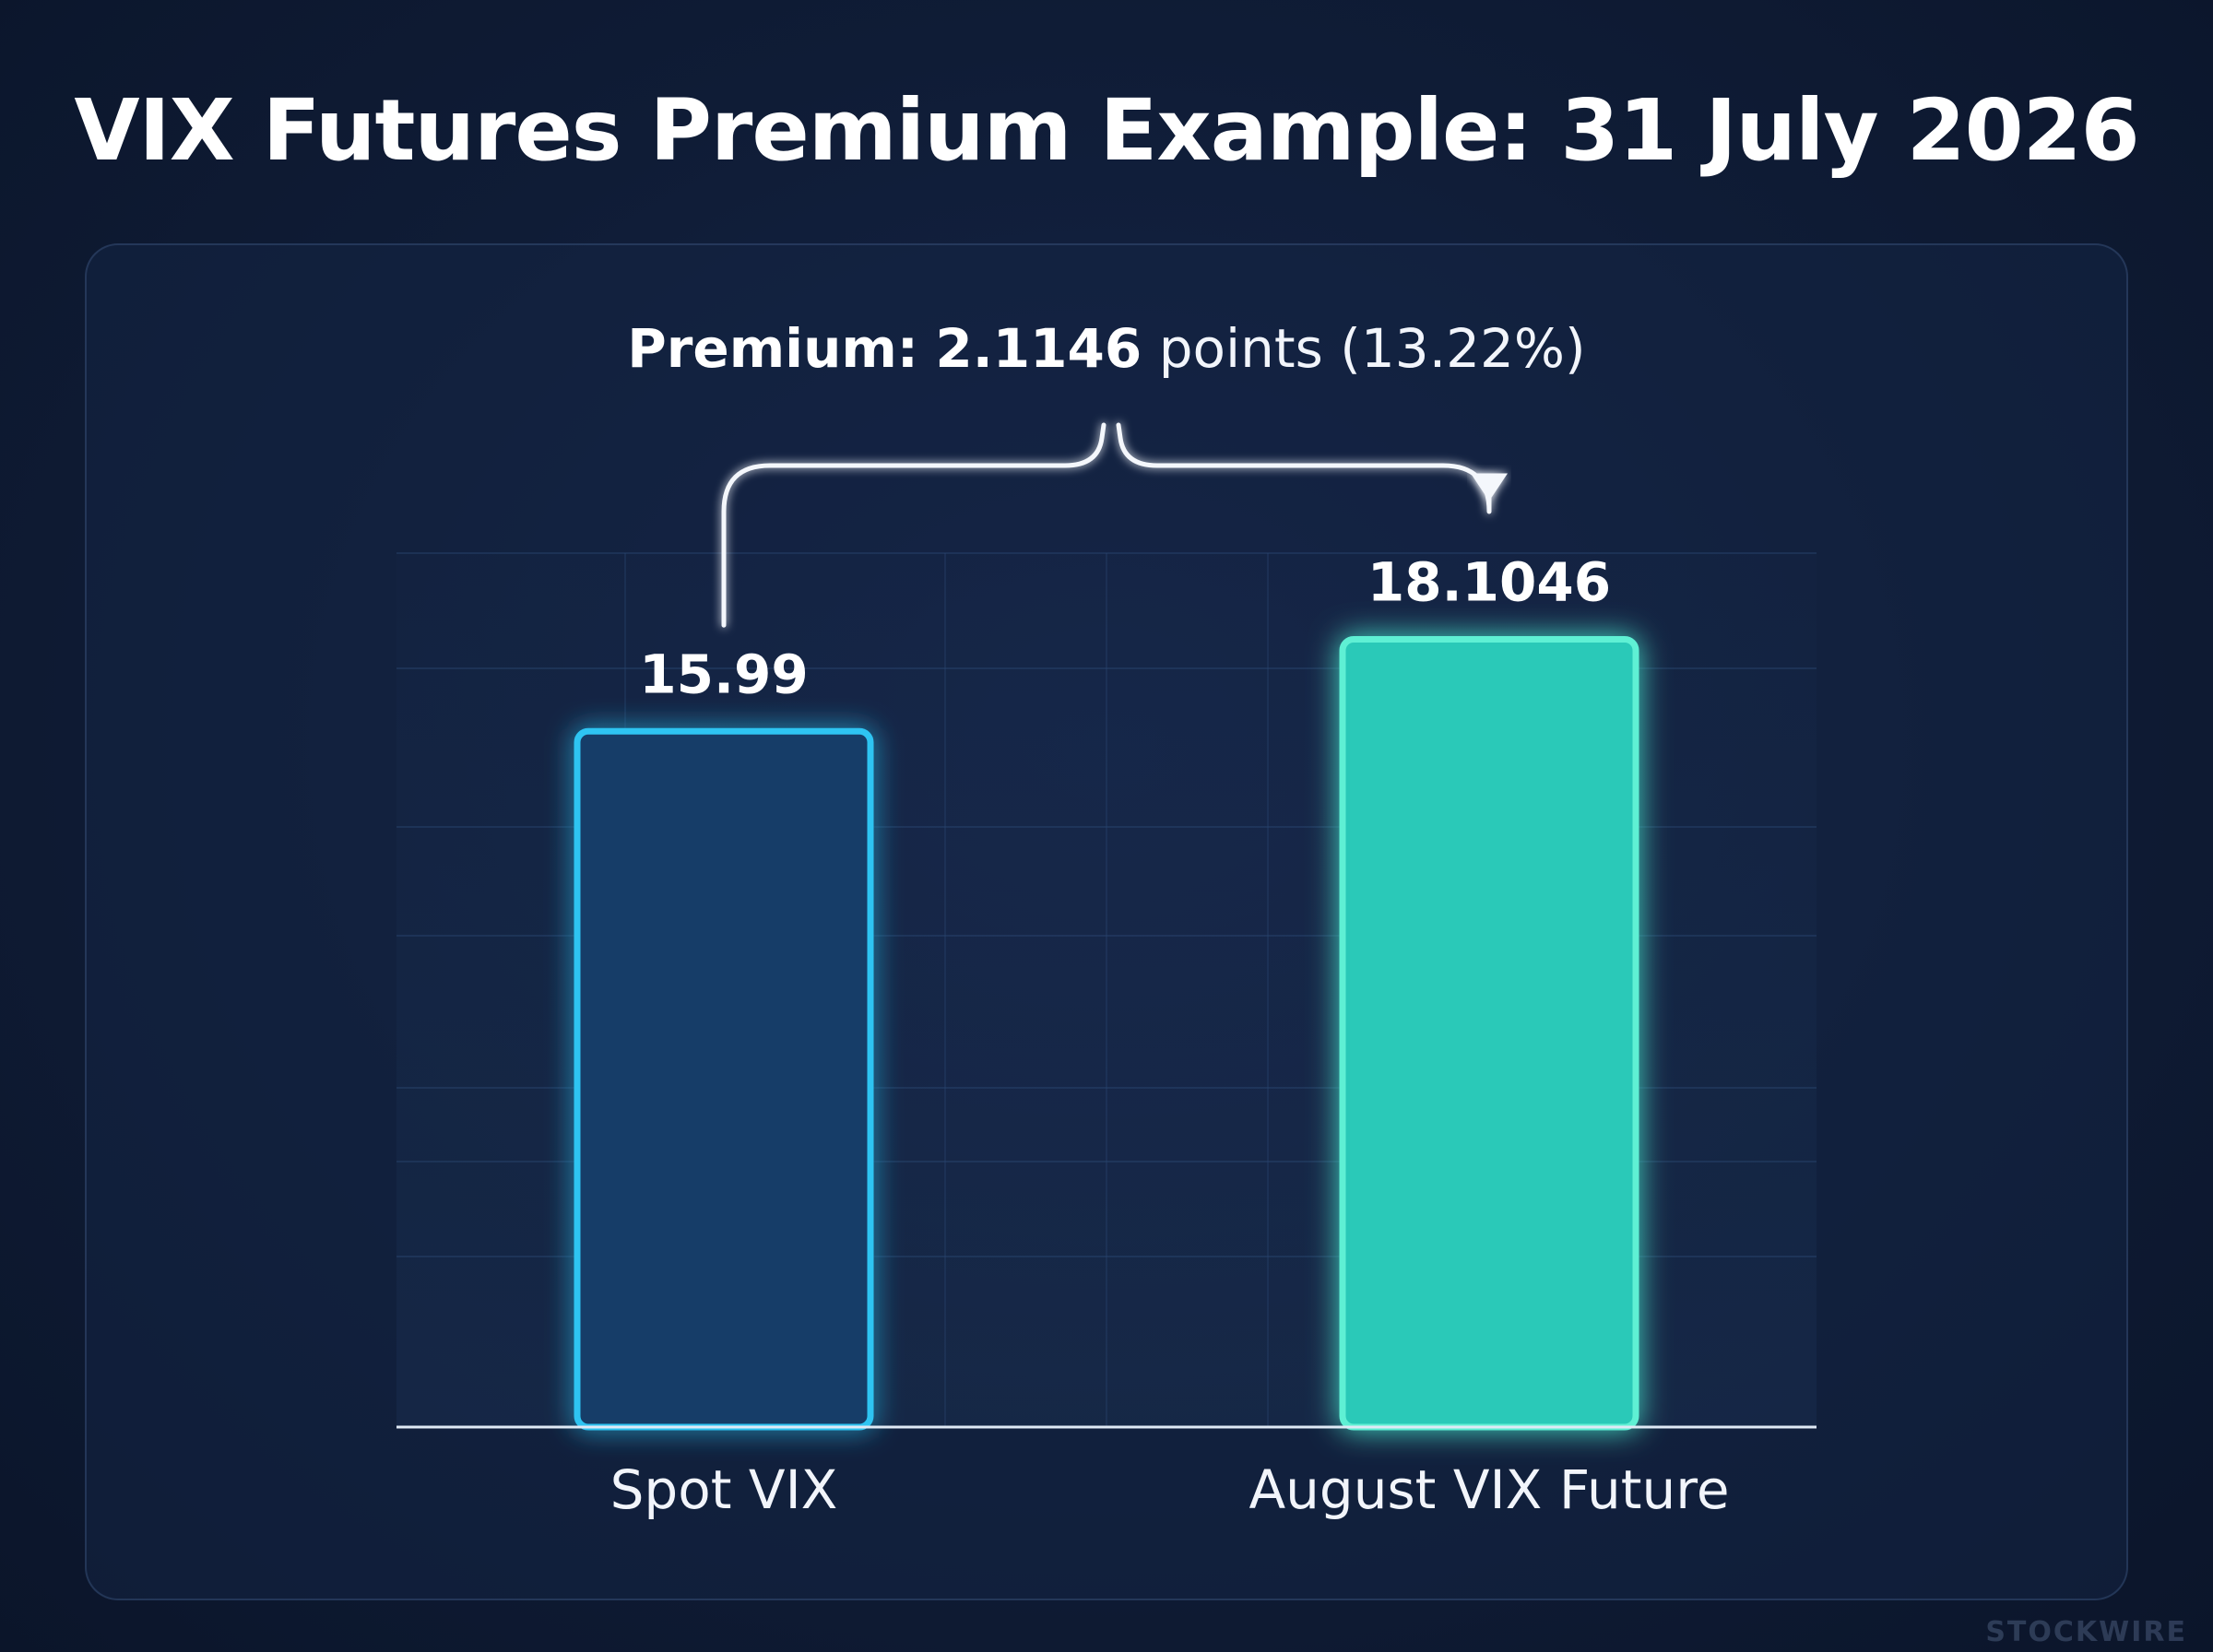  What do you see at coordinates (772, 348) in the screenshot?
I see `premium-label: Premium:` at bounding box center [772, 348].